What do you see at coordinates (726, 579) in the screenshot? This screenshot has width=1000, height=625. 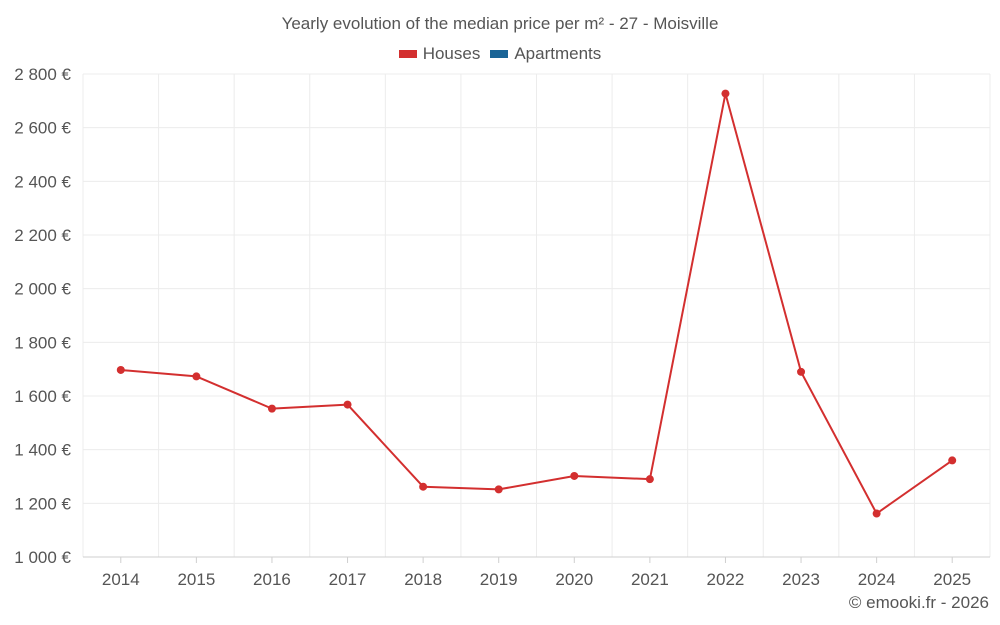 I see `x-tick-label: 2022` at bounding box center [726, 579].